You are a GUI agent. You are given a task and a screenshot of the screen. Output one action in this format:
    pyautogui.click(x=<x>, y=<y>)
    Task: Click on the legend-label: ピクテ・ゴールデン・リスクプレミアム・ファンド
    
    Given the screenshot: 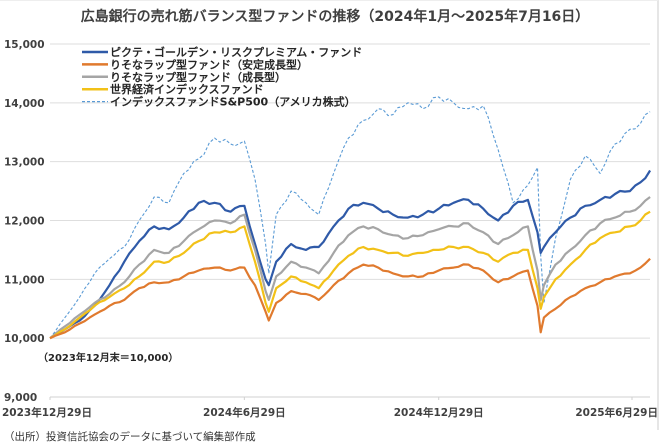 What is the action you would take?
    pyautogui.click(x=236, y=52)
    